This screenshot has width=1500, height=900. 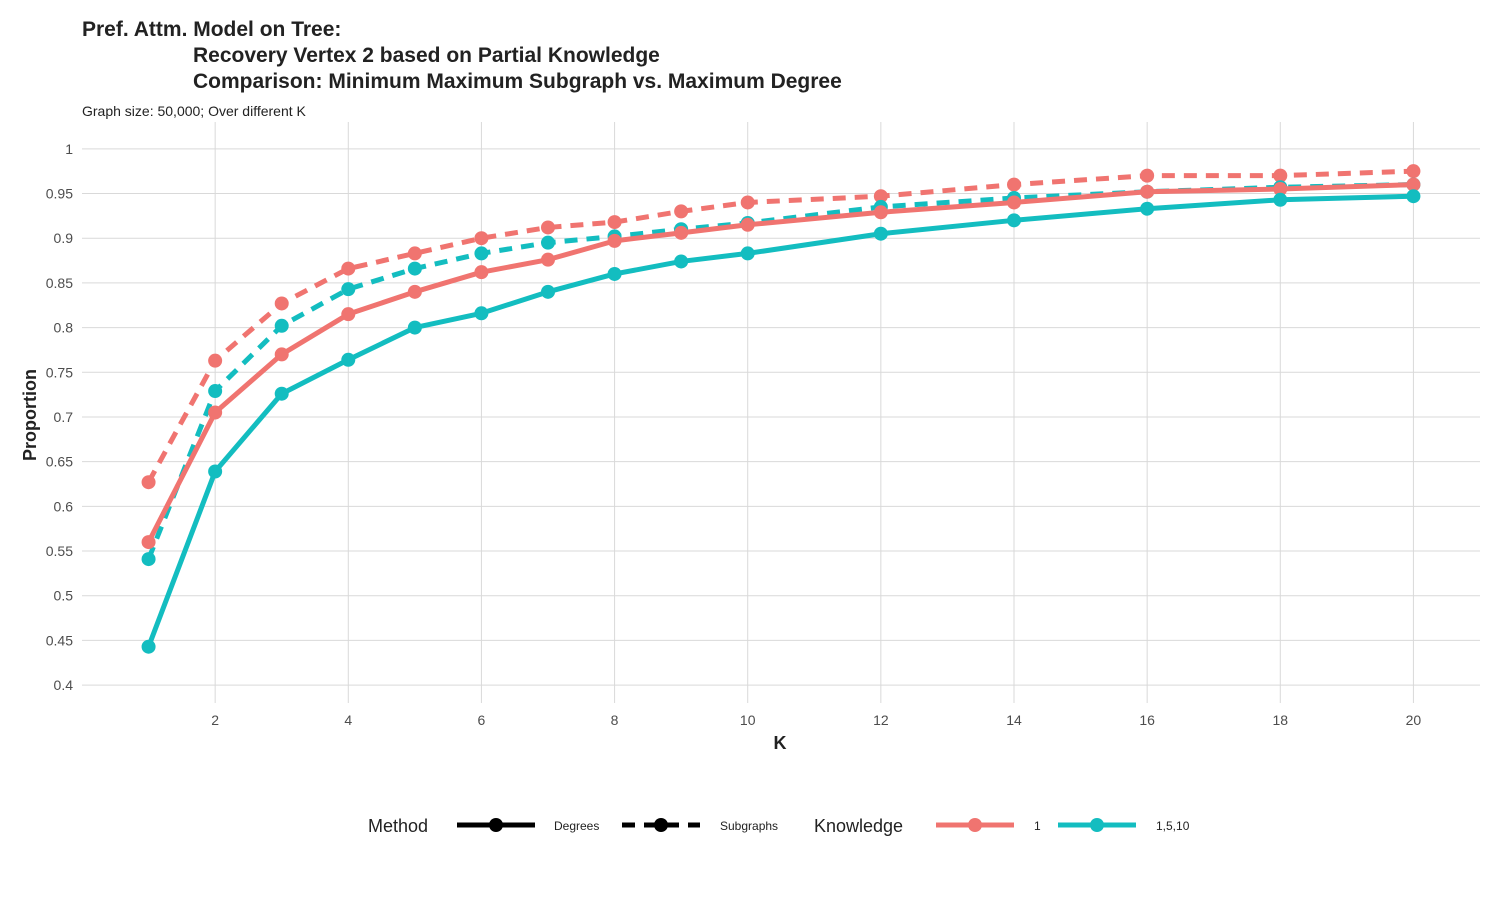 What do you see at coordinates (30, 415) in the screenshot?
I see `y-axis-title: Proportion` at bounding box center [30, 415].